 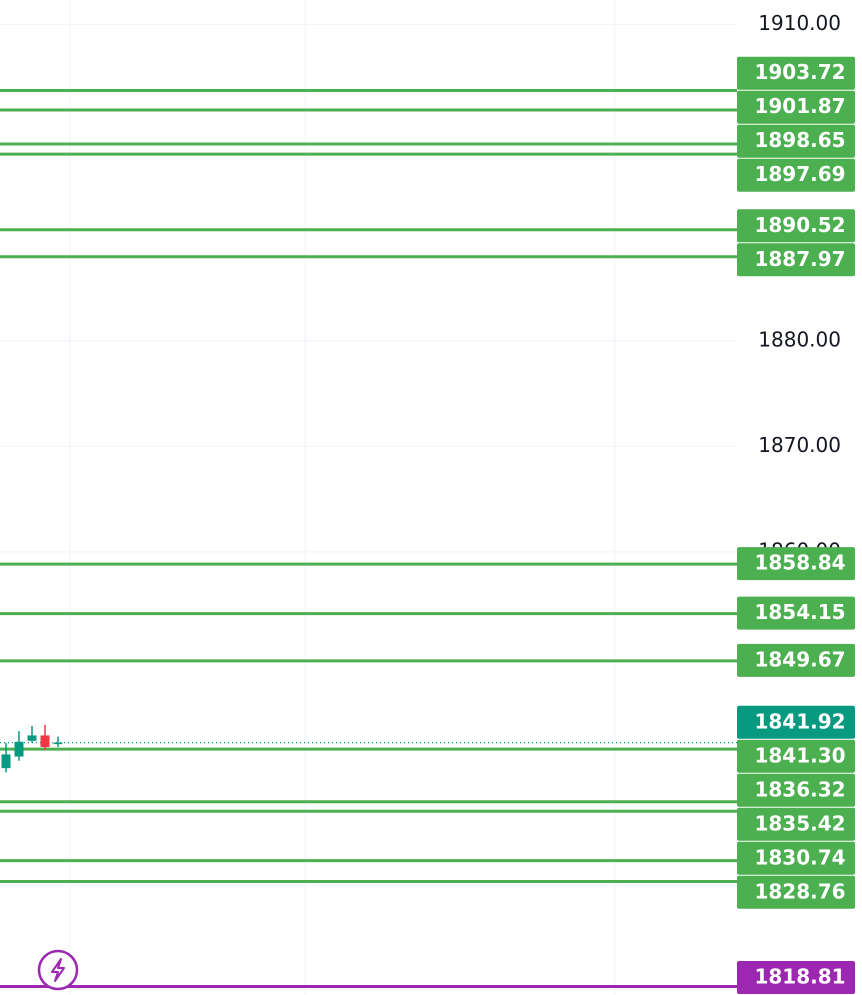 What do you see at coordinates (799, 823) in the screenshot?
I see `price-box-label: 1835.42` at bounding box center [799, 823].